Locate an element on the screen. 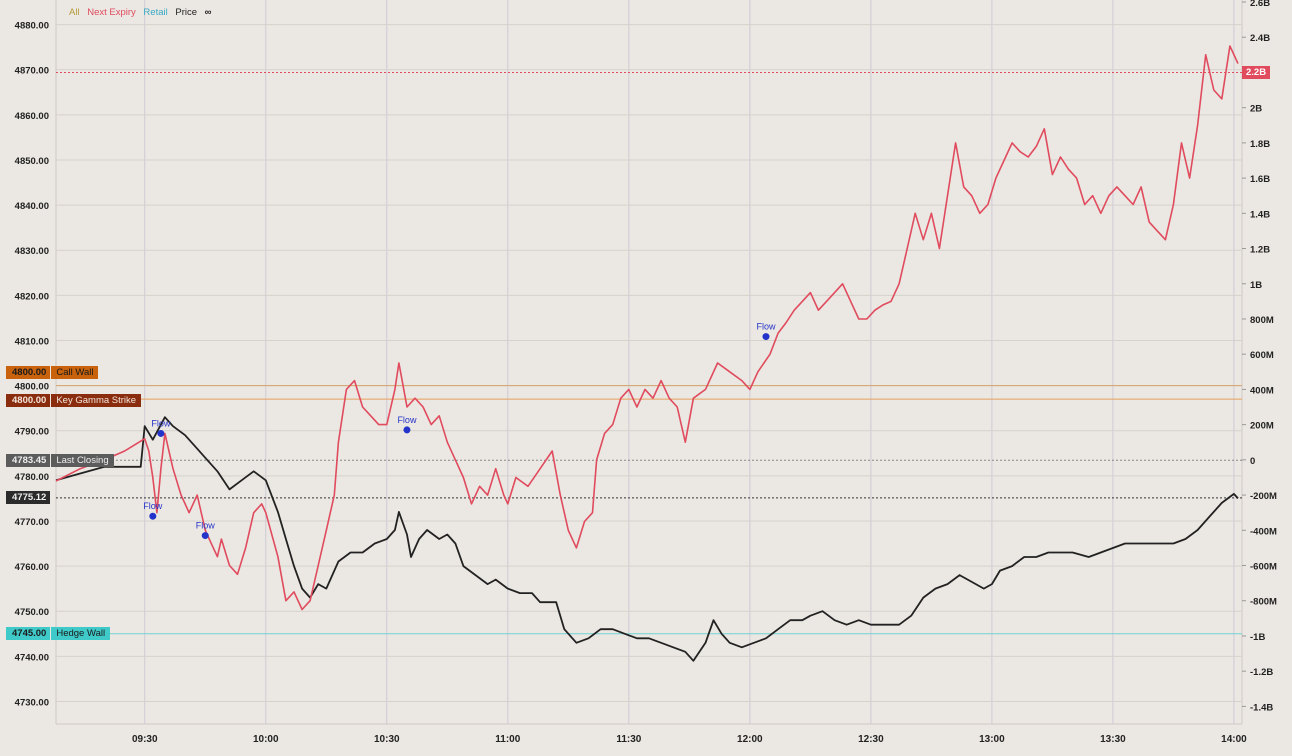 The width and height of the screenshot is (1292, 756). y-right-tick-label: -1.2B is located at coordinates (1261, 672).